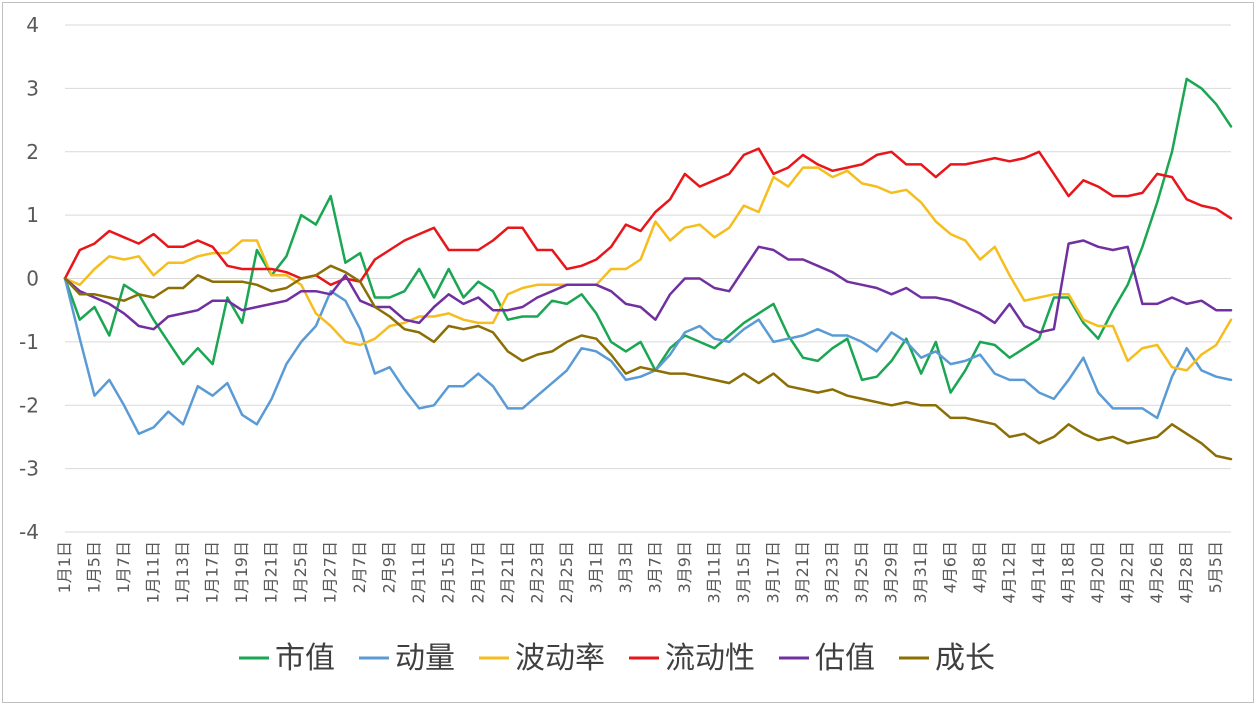 This screenshot has height=707, width=1258. Describe the element at coordinates (1186, 572) in the screenshot. I see `x-tick-label: 4月28日` at that location.